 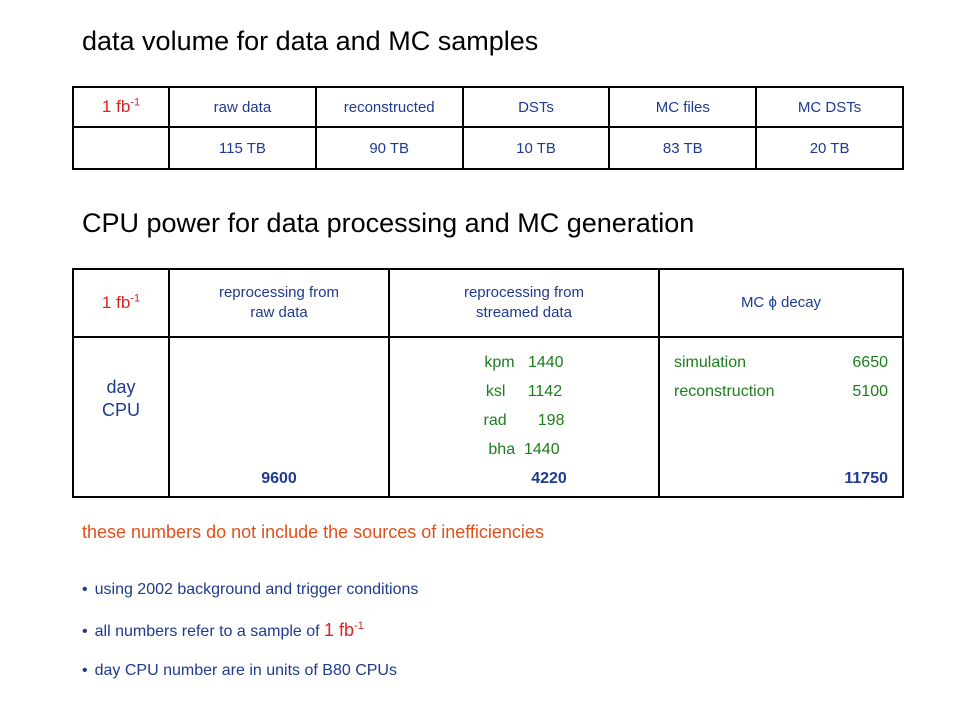 I want to click on mc-decay-cell: simulation 6650 reconstruction 5100 11750, so click(x=781, y=417).